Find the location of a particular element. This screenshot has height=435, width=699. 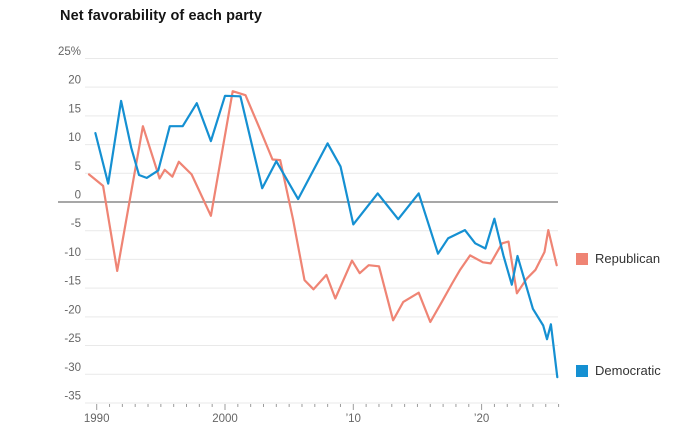

svg-text: 0 is located at coordinates (78, 196).